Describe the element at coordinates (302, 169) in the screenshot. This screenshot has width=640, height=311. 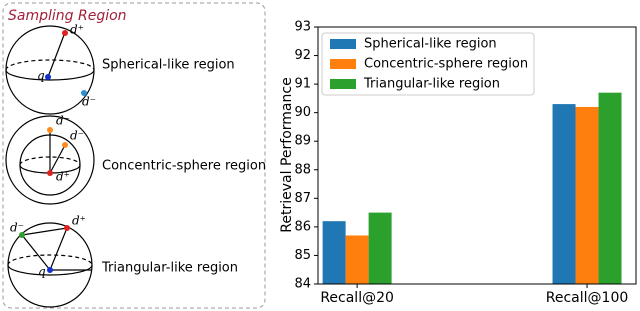
I see `y-tick-label: 88` at that location.